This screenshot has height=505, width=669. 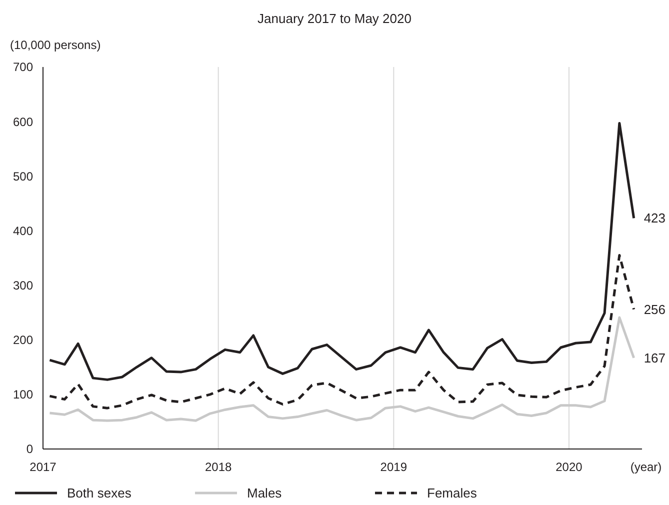 I want to click on x-tick-label: 2020, so click(x=569, y=467).